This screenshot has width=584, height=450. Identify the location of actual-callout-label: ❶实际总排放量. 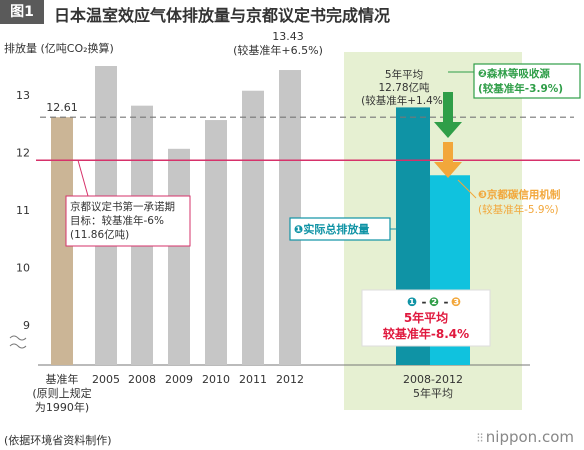
(331, 229).